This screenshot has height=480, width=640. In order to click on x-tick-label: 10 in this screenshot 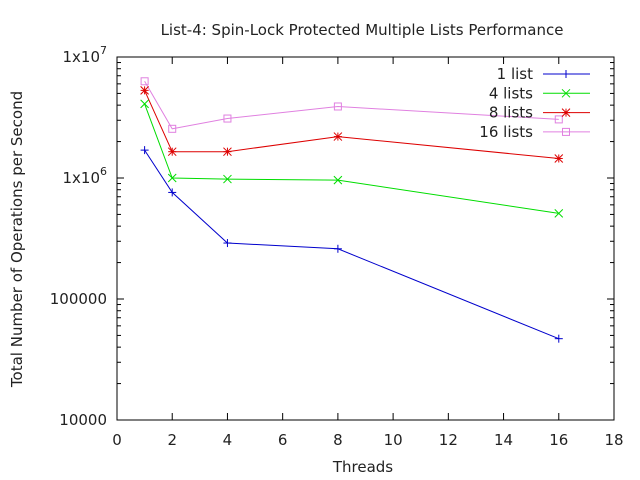, I will do `click(393, 440)`.